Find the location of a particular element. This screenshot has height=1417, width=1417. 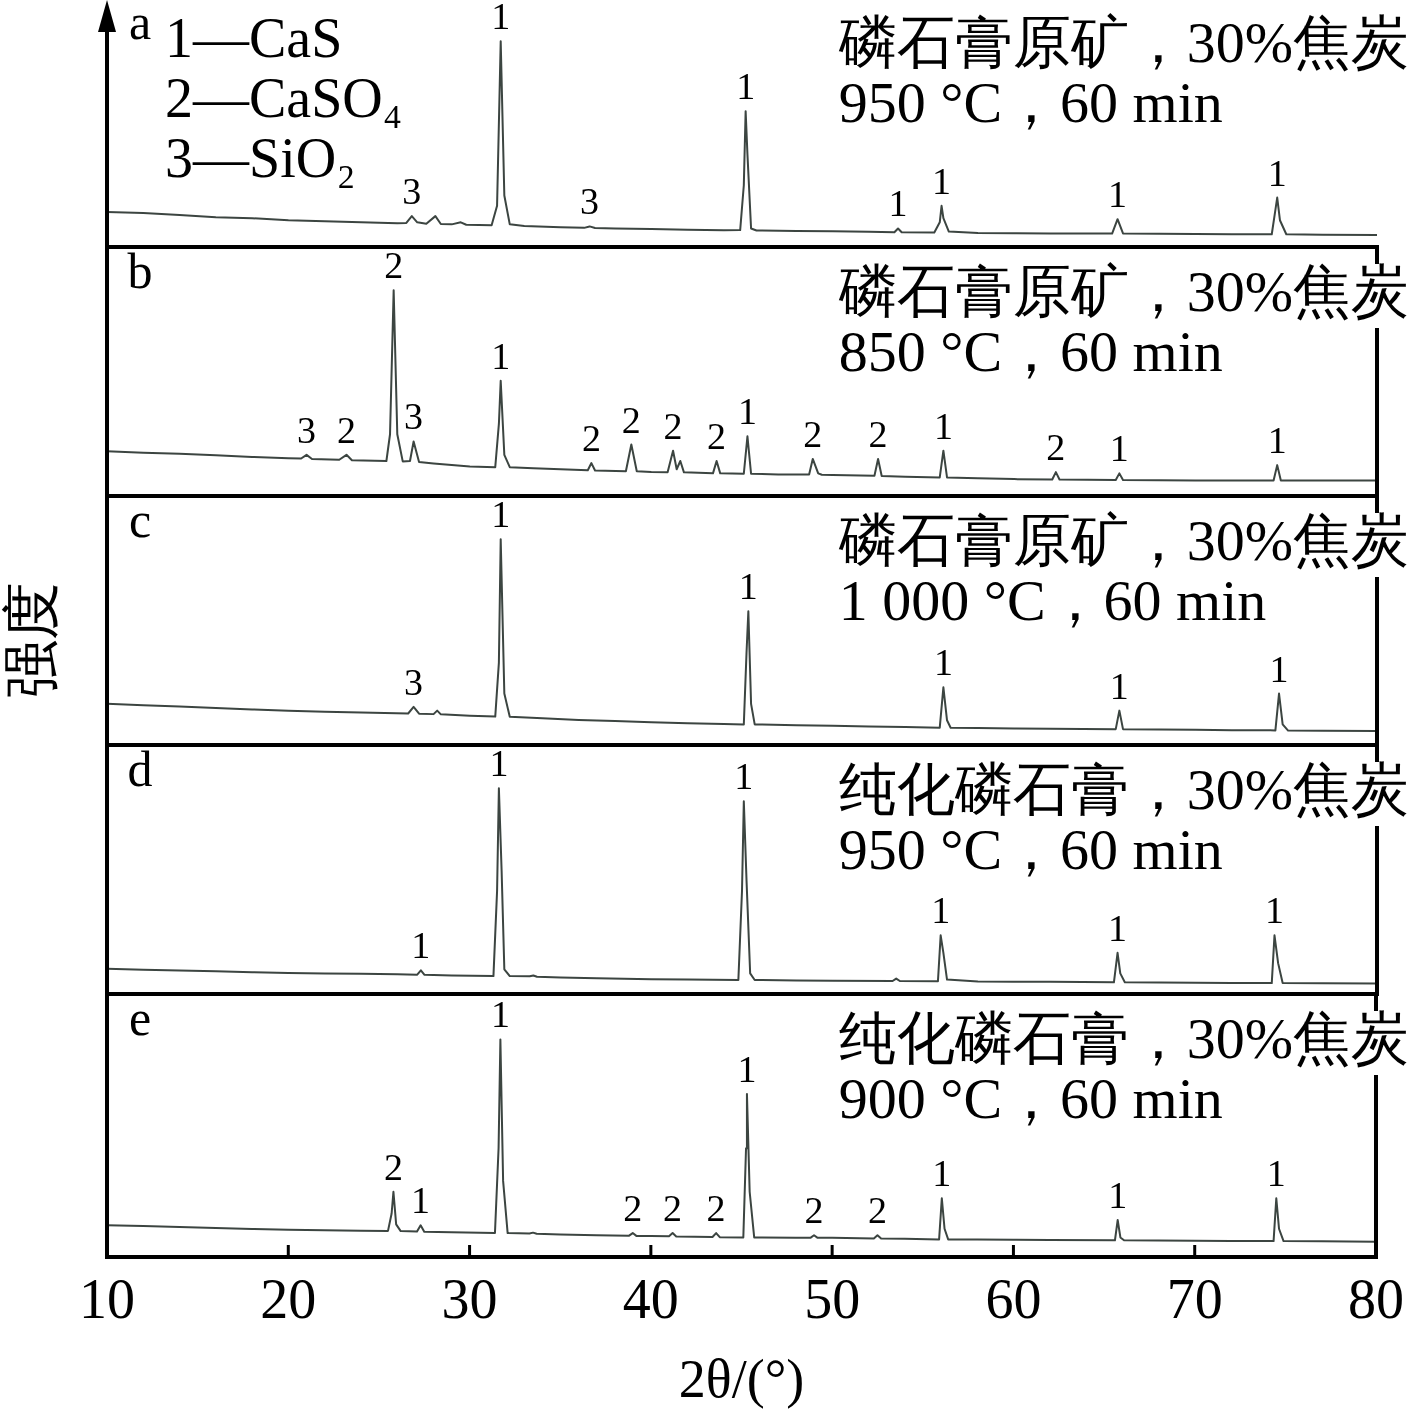

x-tick-label: 40 is located at coordinates (650, 1299).